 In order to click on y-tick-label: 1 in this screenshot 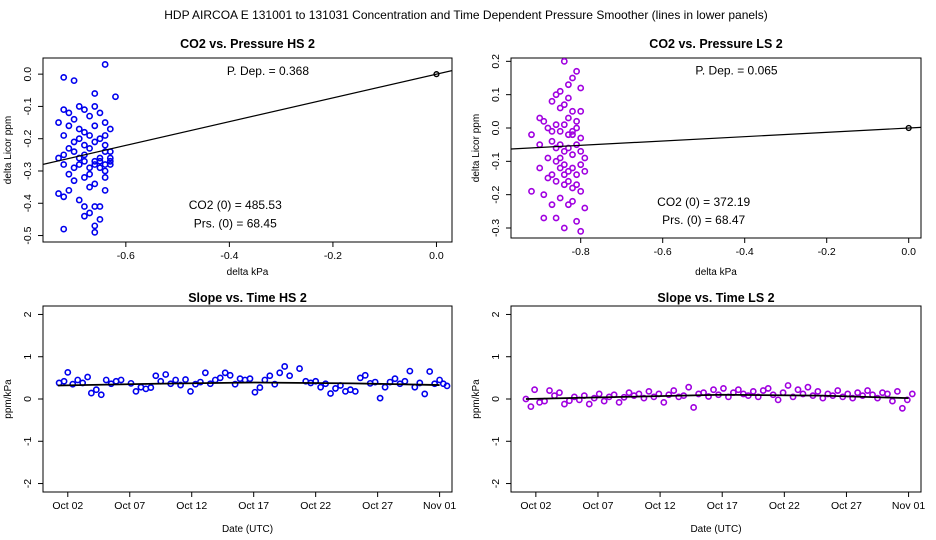, I will do `click(28, 357)`.